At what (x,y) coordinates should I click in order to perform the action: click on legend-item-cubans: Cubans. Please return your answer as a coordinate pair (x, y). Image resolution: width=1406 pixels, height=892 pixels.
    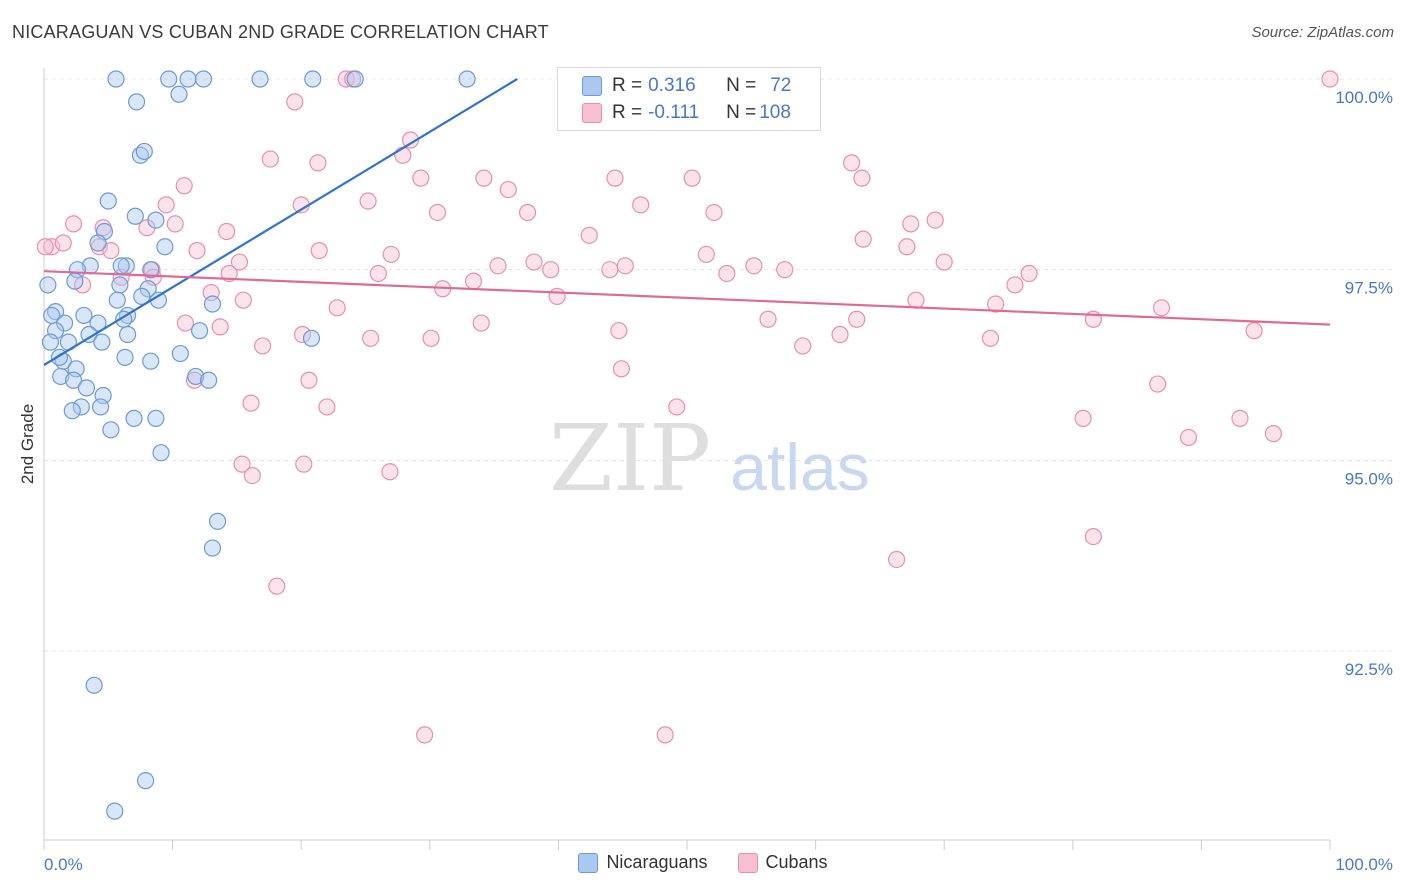
    Looking at the image, I should click on (782, 862).